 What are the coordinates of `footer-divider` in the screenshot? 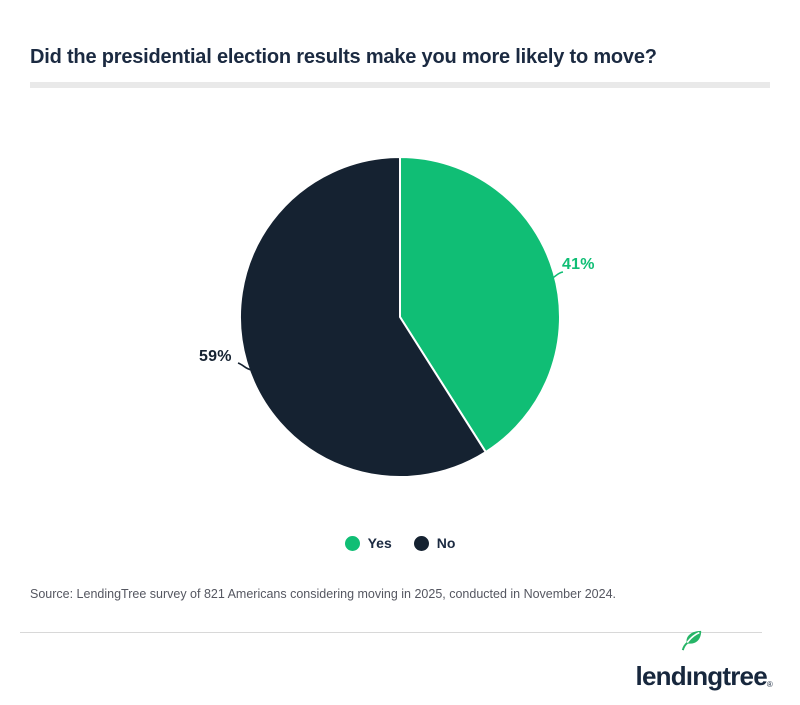 It's located at (391, 632).